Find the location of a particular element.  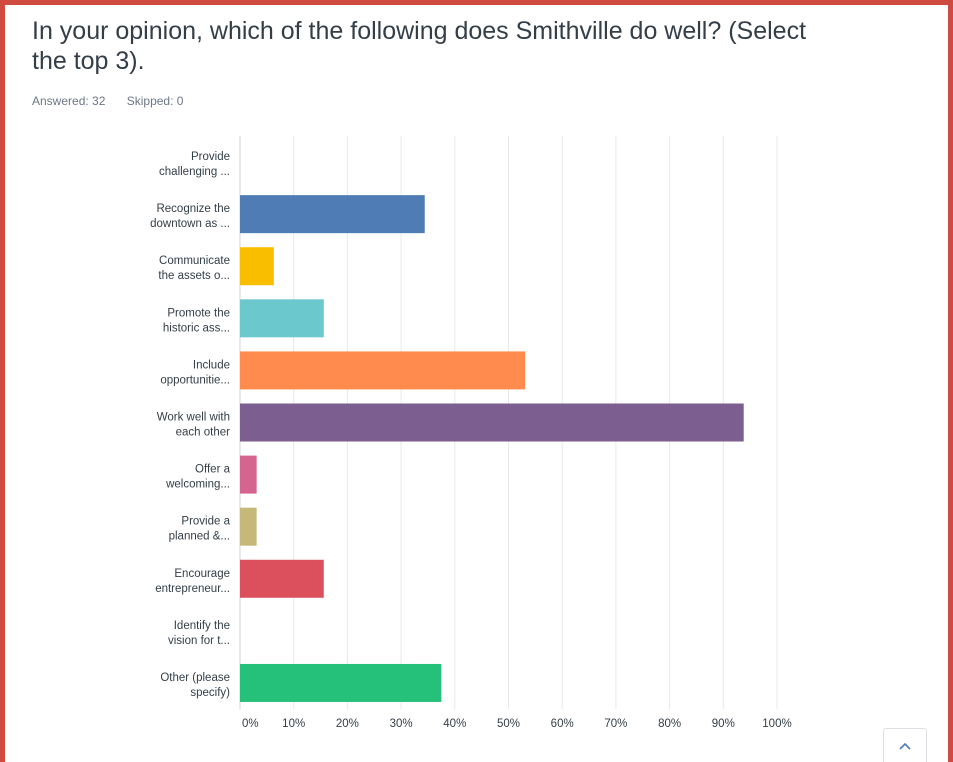

answered-count: Answered: 32 is located at coordinates (69, 101).